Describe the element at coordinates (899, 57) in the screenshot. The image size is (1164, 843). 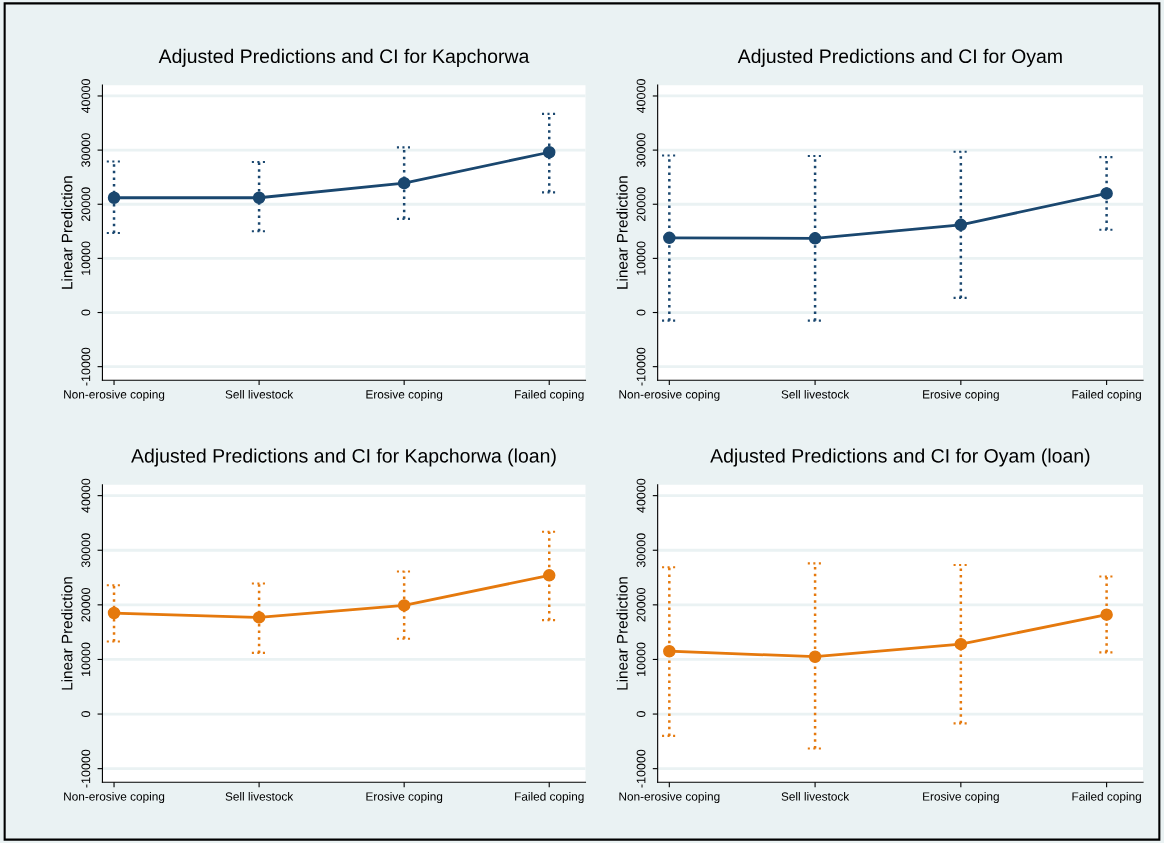
I see `chart-title: Adjusted Predictions and CI for Oyam` at that location.